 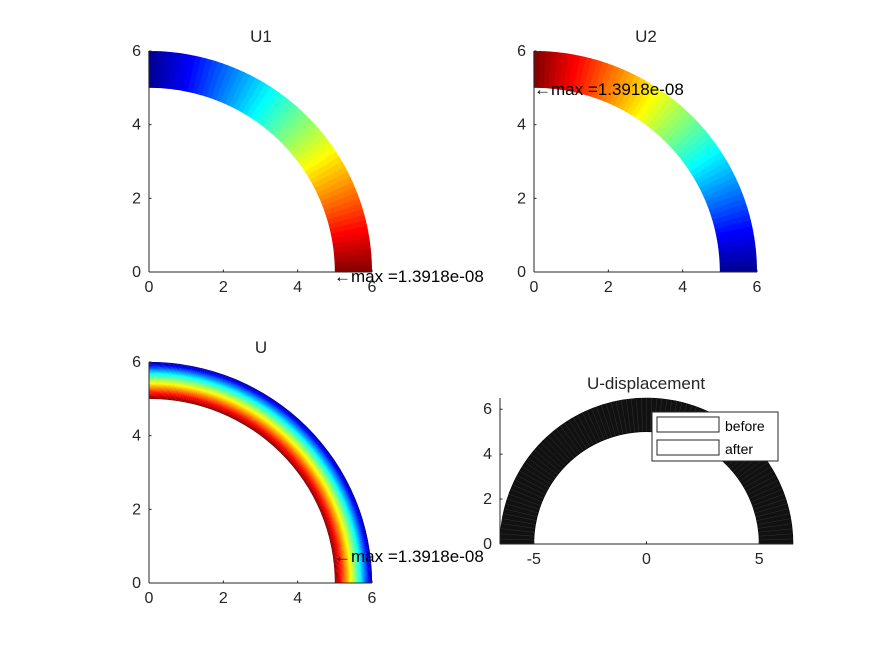 What do you see at coordinates (715, 436) in the screenshot?
I see `legend: before after` at bounding box center [715, 436].